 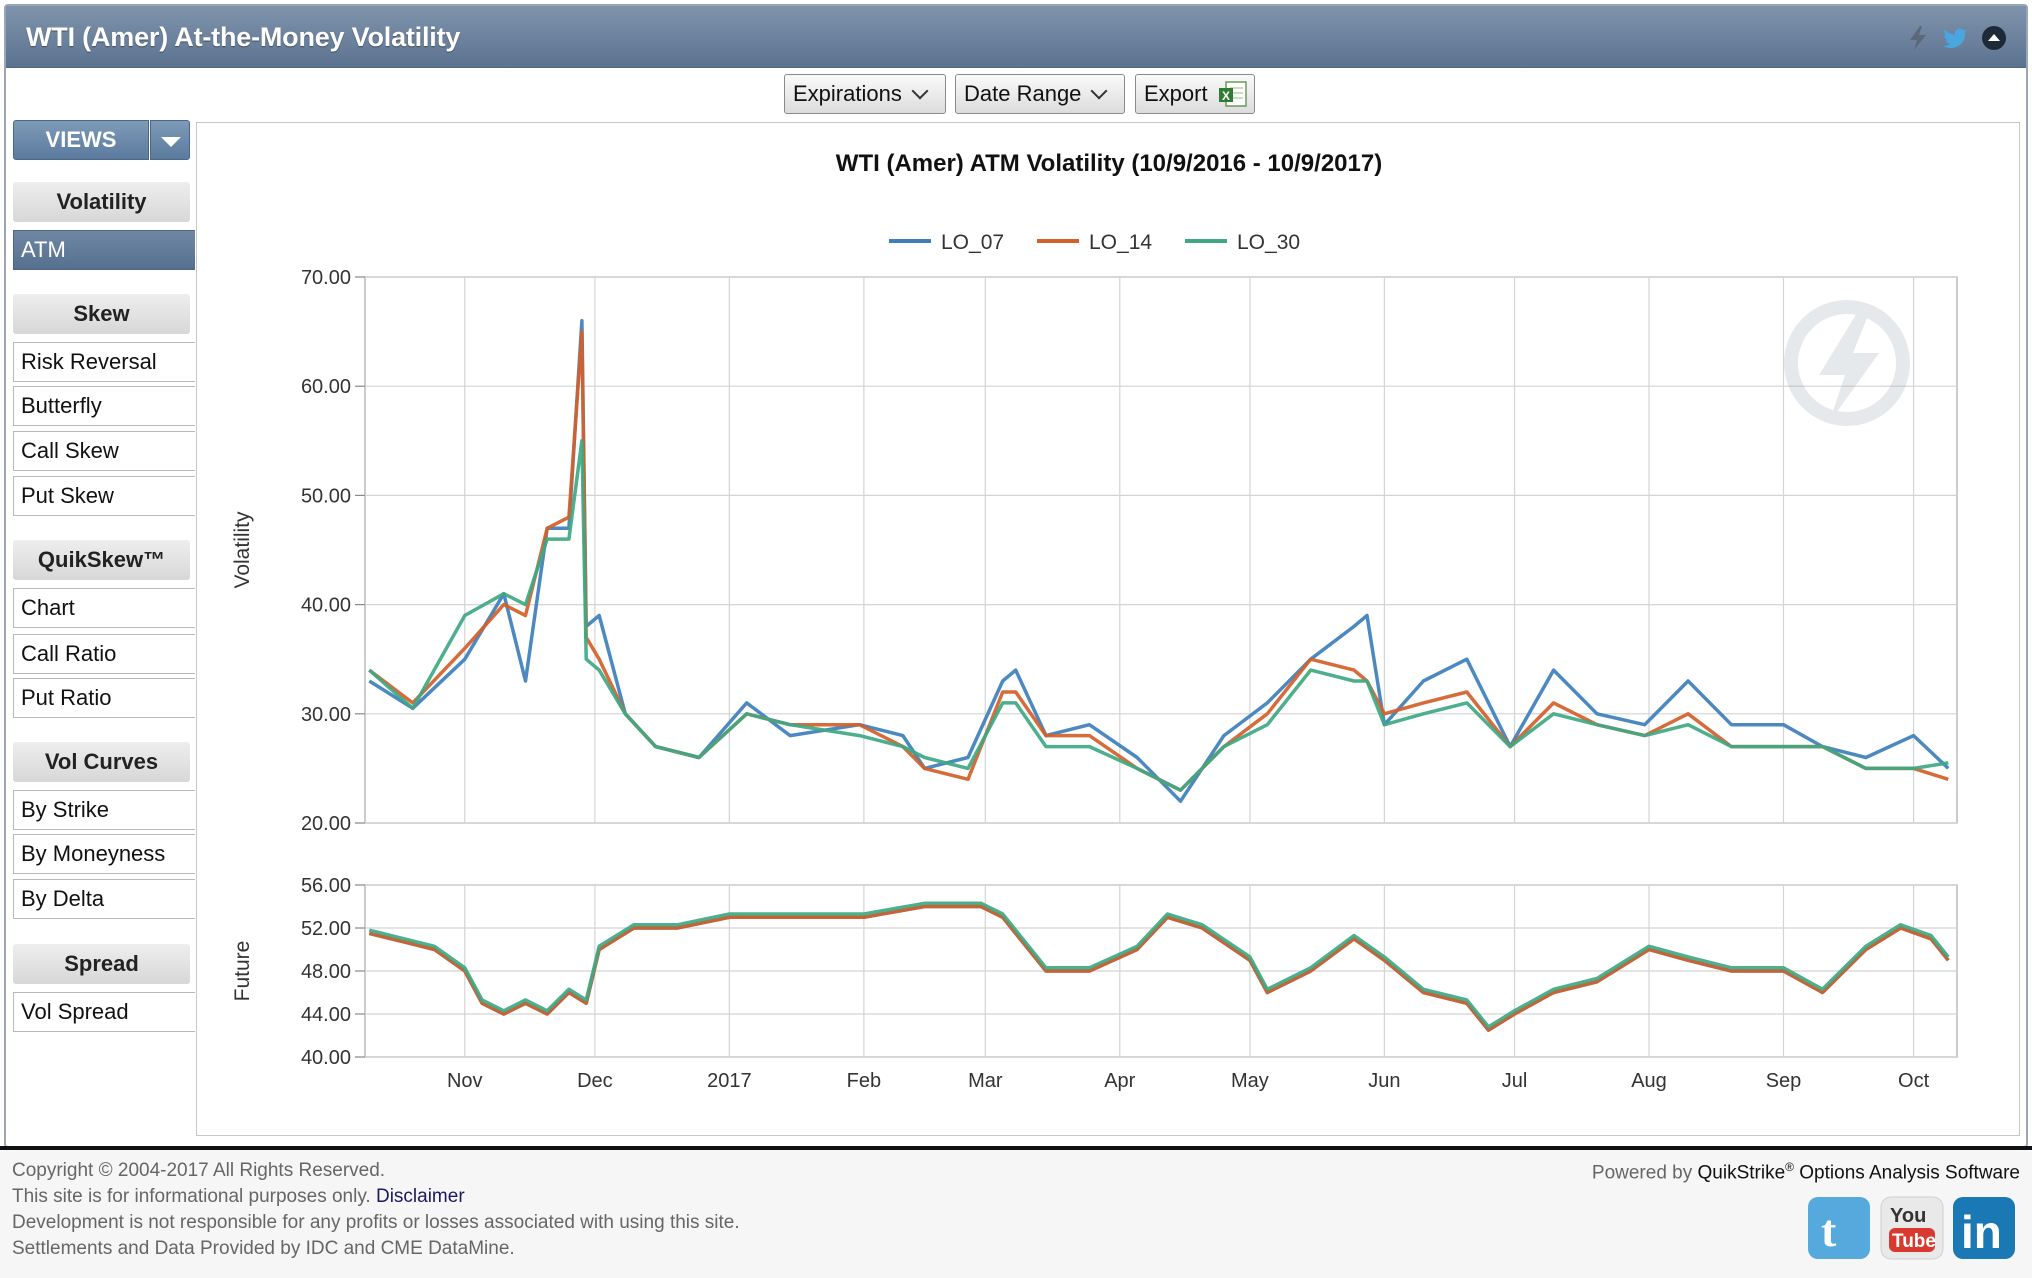 I want to click on y-tick-label: 60.00, so click(x=326, y=387).